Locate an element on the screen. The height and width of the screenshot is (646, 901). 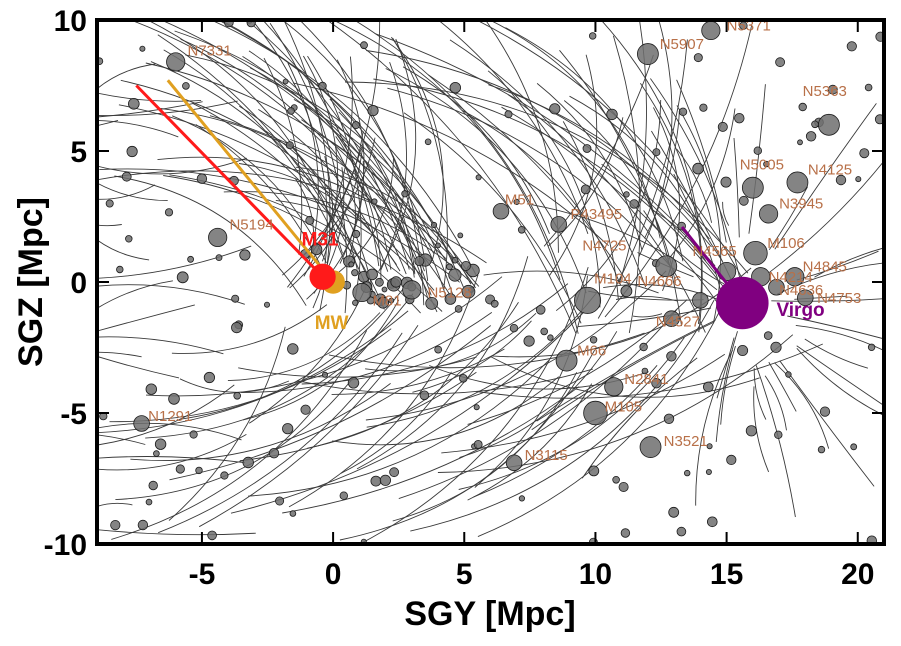
galaxy-label-m105: M105 is located at coordinates (624, 407).